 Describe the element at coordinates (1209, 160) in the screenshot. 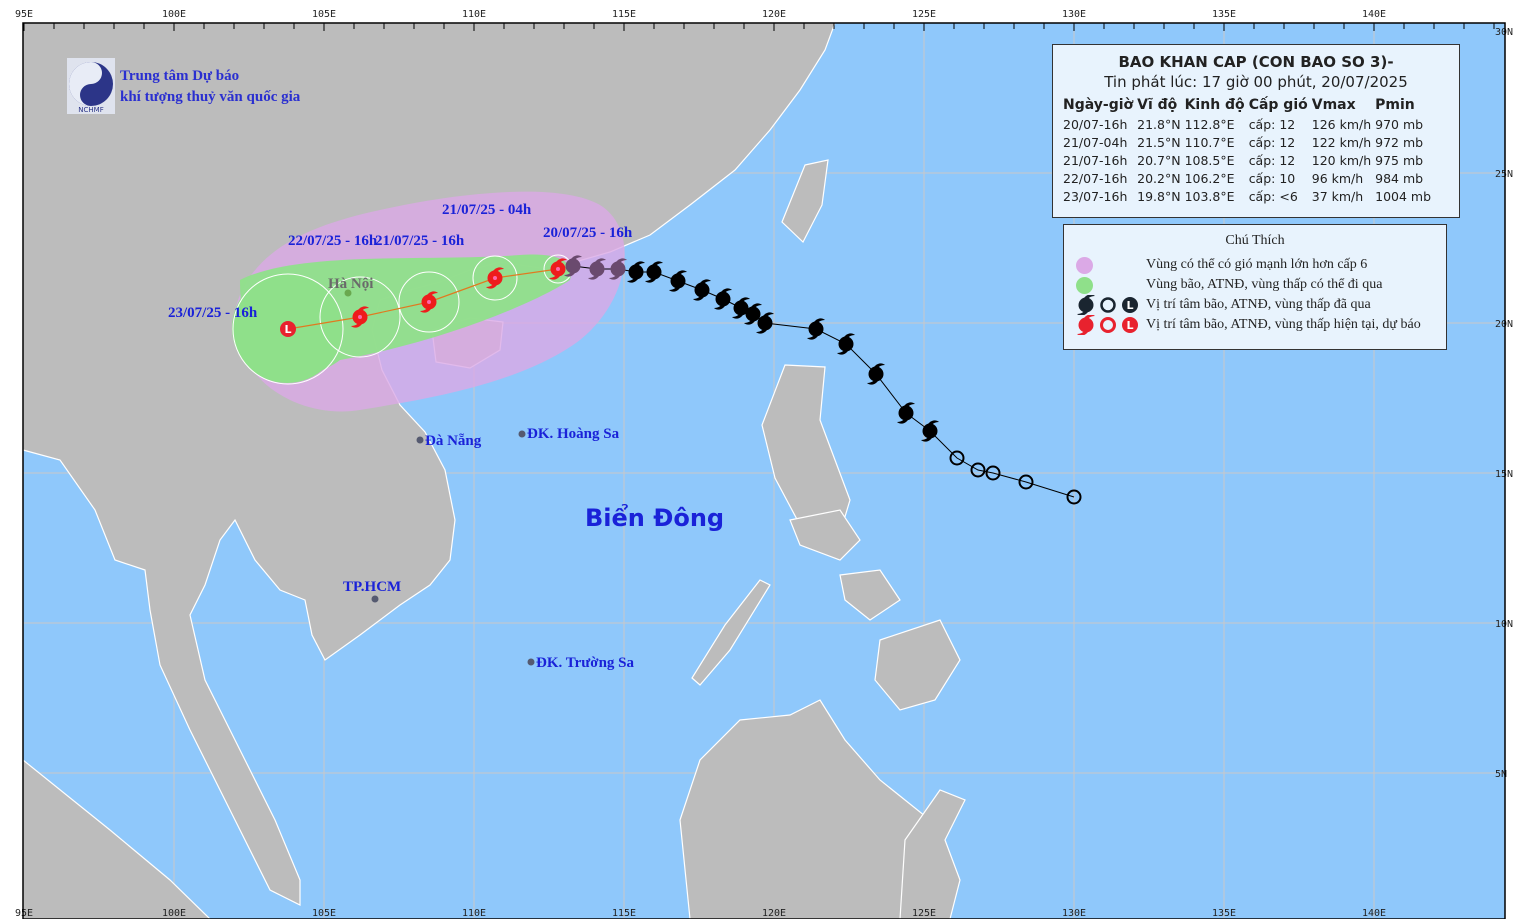

I see `table-cell: 108.5°E` at that location.